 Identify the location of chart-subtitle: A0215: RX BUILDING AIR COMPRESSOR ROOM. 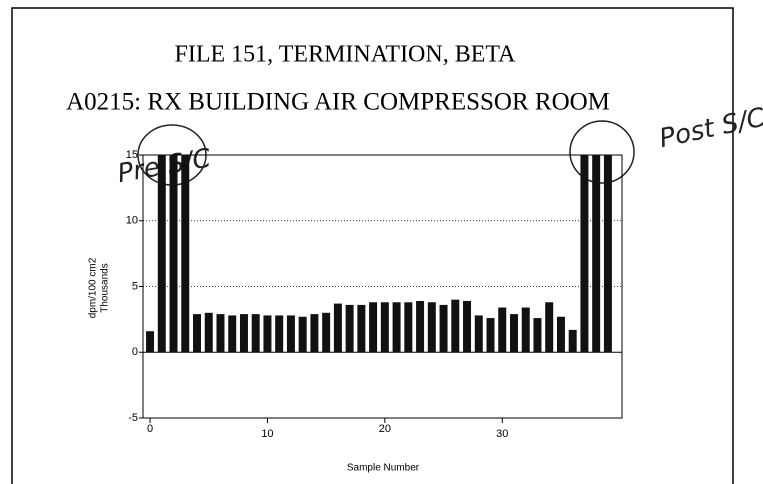
(338, 102).